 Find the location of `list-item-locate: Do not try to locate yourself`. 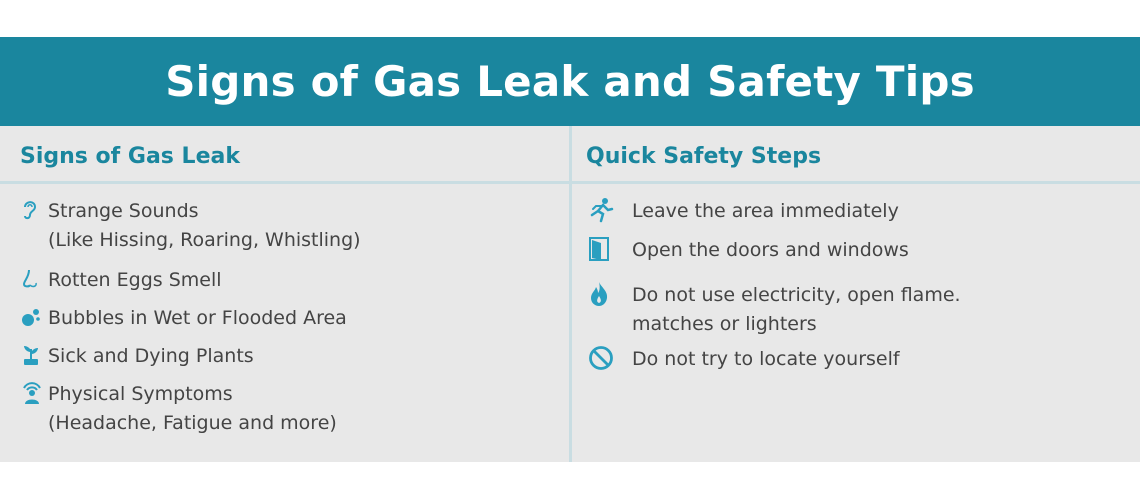

list-item-locate: Do not try to locate yourself is located at coordinates (744, 359).